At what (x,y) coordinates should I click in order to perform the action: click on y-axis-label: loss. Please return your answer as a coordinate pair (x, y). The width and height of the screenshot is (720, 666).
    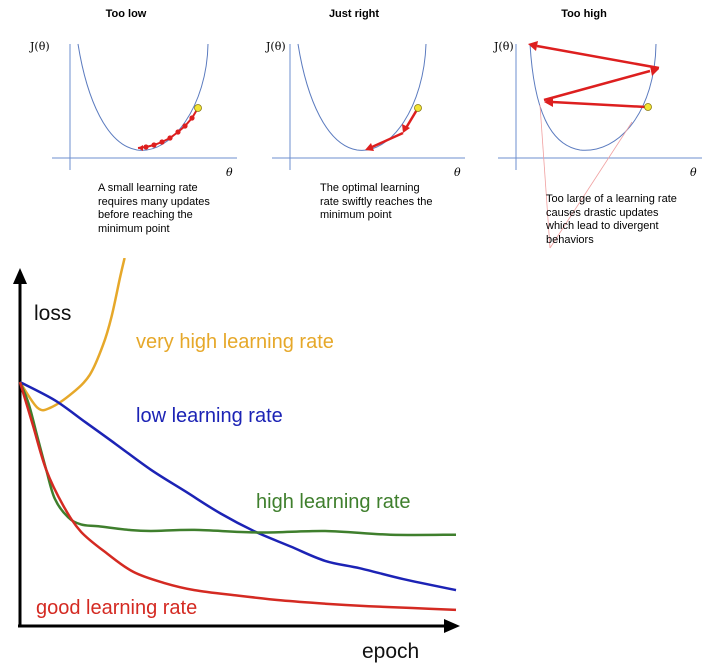
    Looking at the image, I should click on (52, 313).